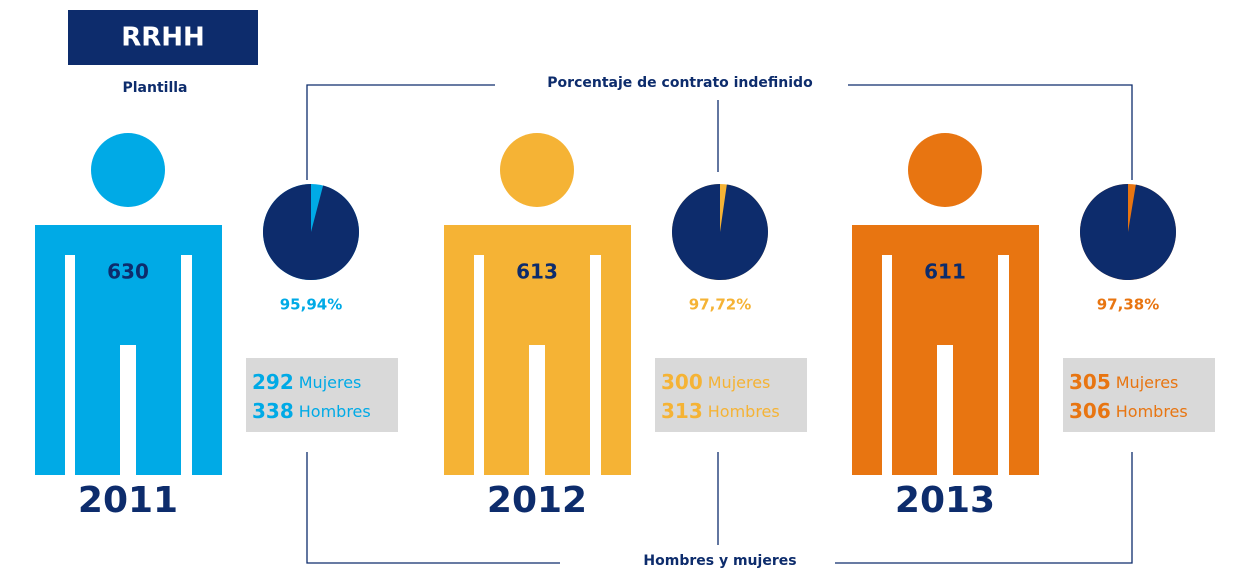 Image resolution: width=1243 pixels, height=569 pixels. What do you see at coordinates (128, 272) in the screenshot?
I see `total: 630` at bounding box center [128, 272].